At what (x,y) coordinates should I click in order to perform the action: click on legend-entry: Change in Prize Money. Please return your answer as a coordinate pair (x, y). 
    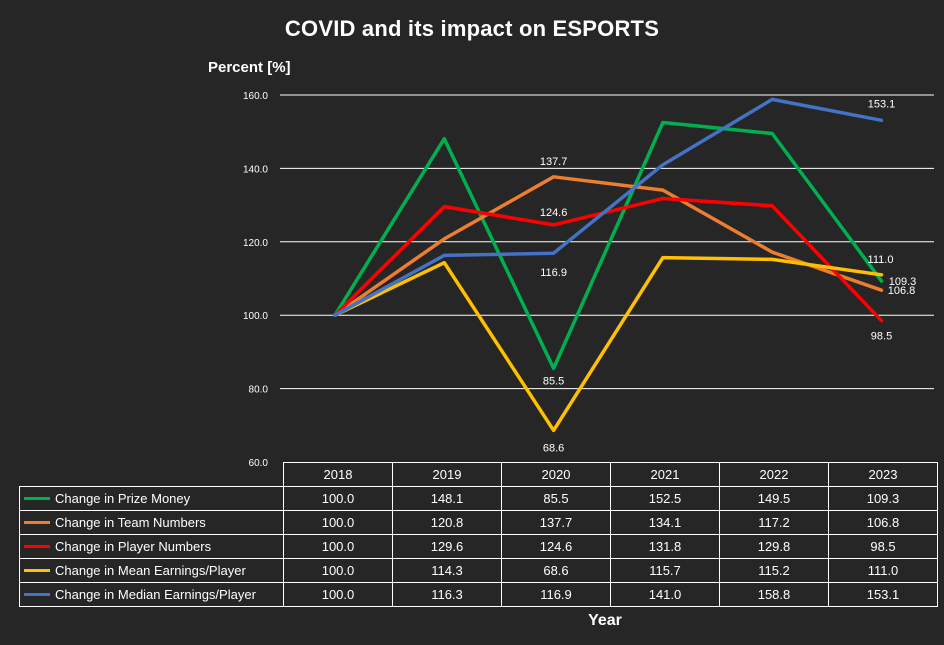
    Looking at the image, I should click on (151, 498).